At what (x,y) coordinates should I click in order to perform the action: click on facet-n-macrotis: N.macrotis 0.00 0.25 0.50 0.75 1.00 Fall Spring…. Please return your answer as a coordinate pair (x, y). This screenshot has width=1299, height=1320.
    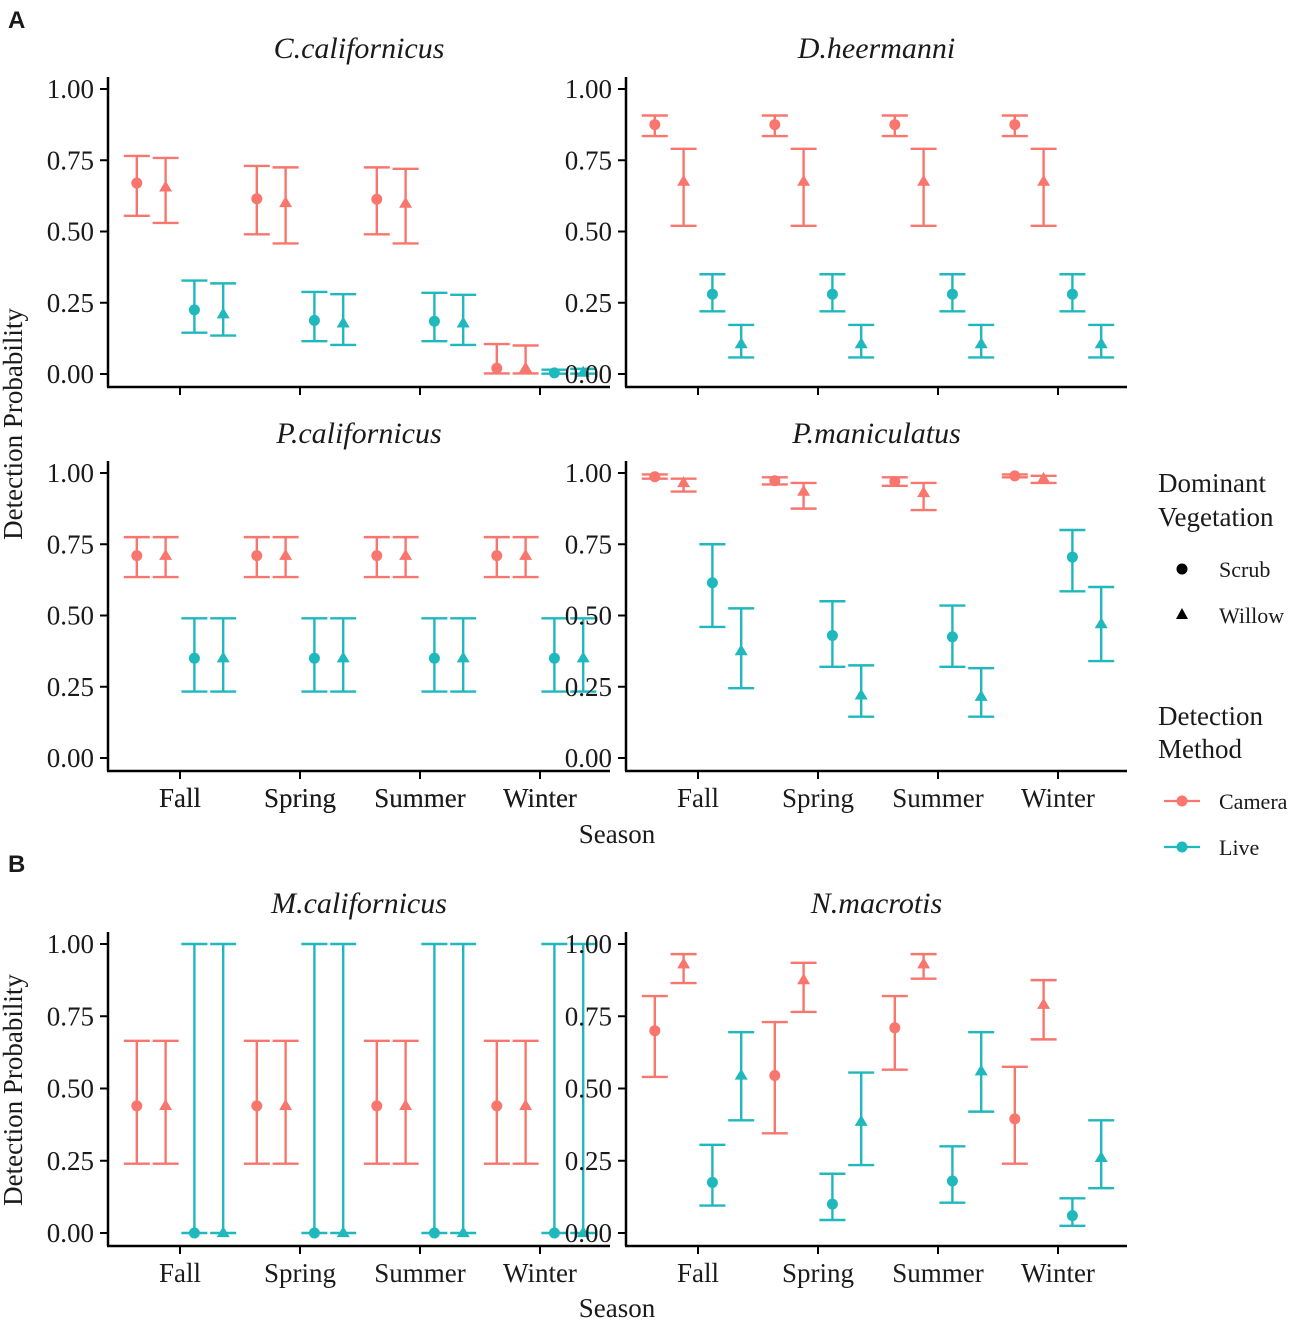
    Looking at the image, I should click on (846, 1087).